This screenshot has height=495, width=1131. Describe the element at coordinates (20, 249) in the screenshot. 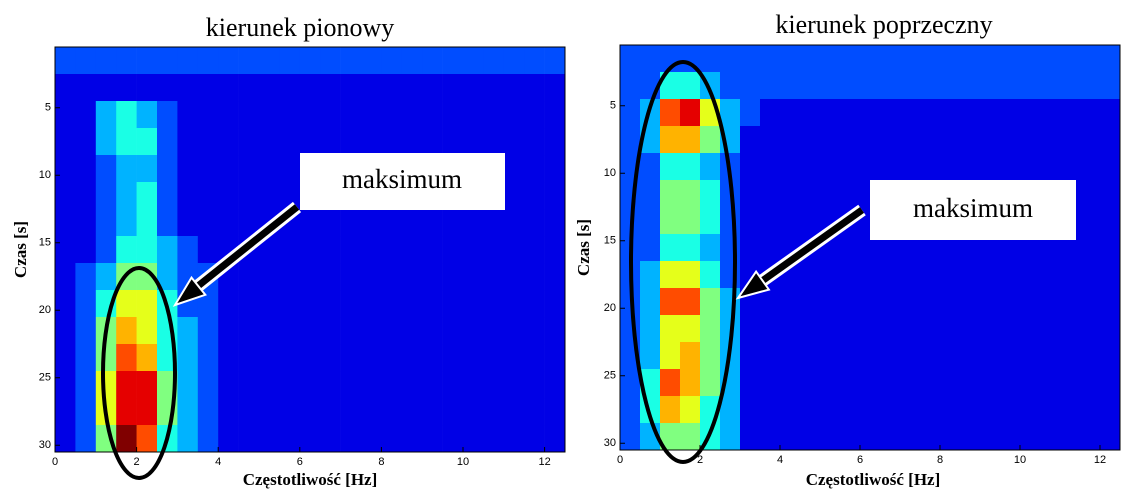

I see `y-axis-label: Czas [s]` at that location.